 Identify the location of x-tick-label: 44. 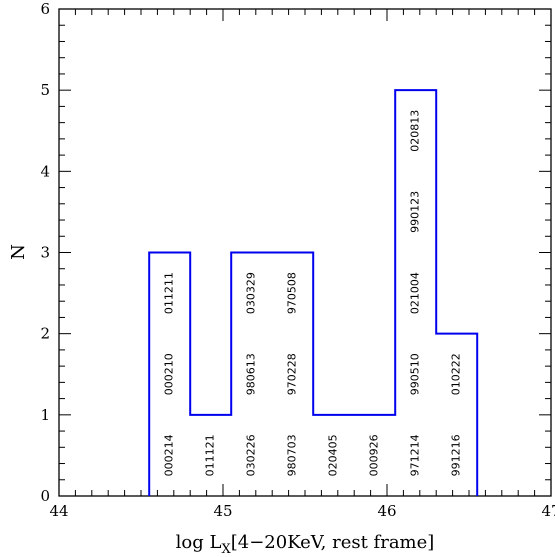
(58, 511).